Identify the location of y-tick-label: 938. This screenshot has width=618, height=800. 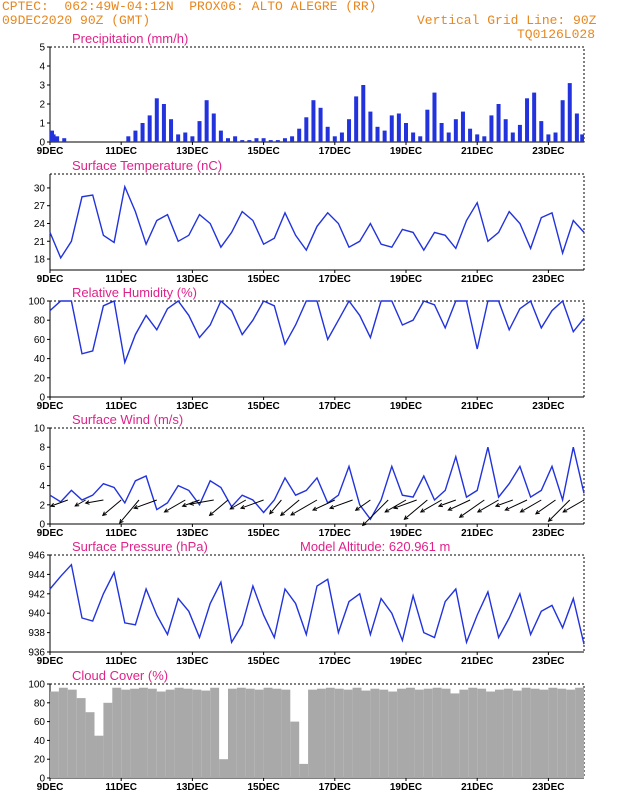
(36, 633).